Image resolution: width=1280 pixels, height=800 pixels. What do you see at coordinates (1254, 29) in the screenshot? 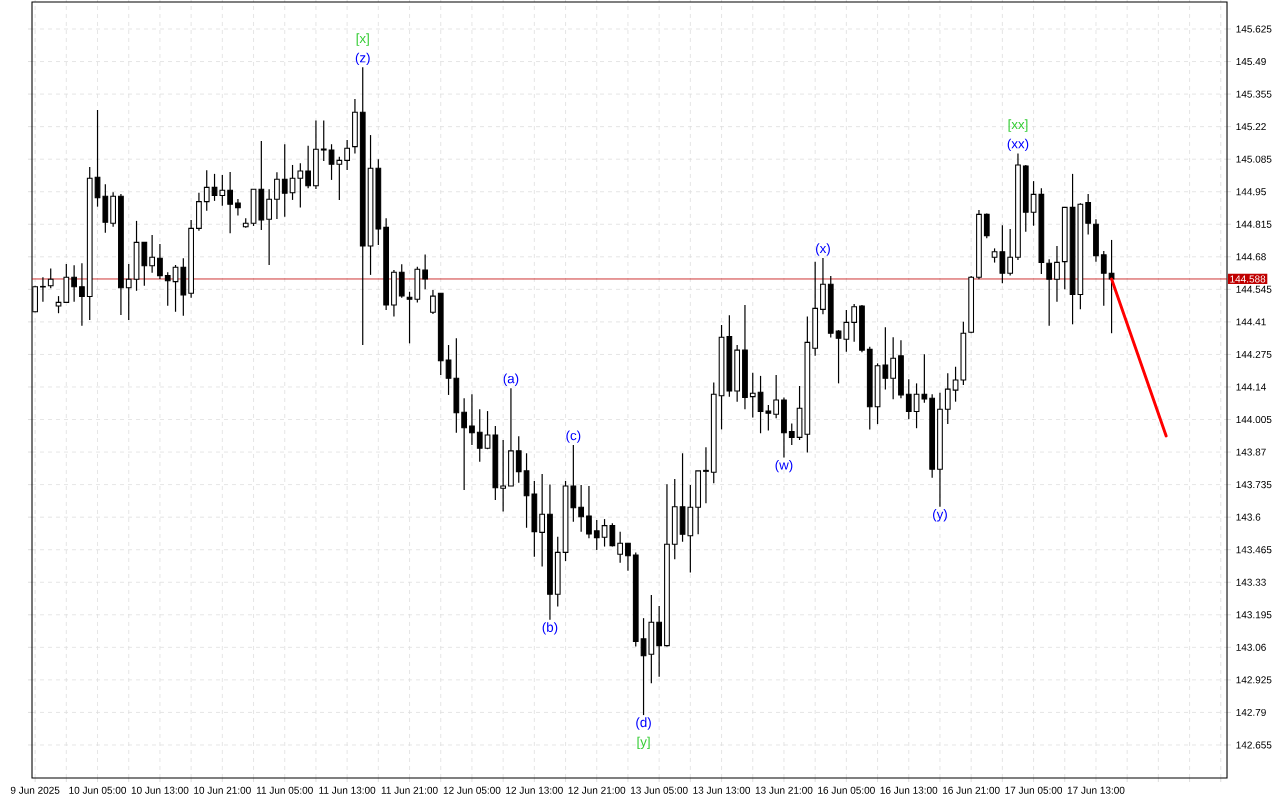
I see `y-tick-label: 145.625` at bounding box center [1254, 29].